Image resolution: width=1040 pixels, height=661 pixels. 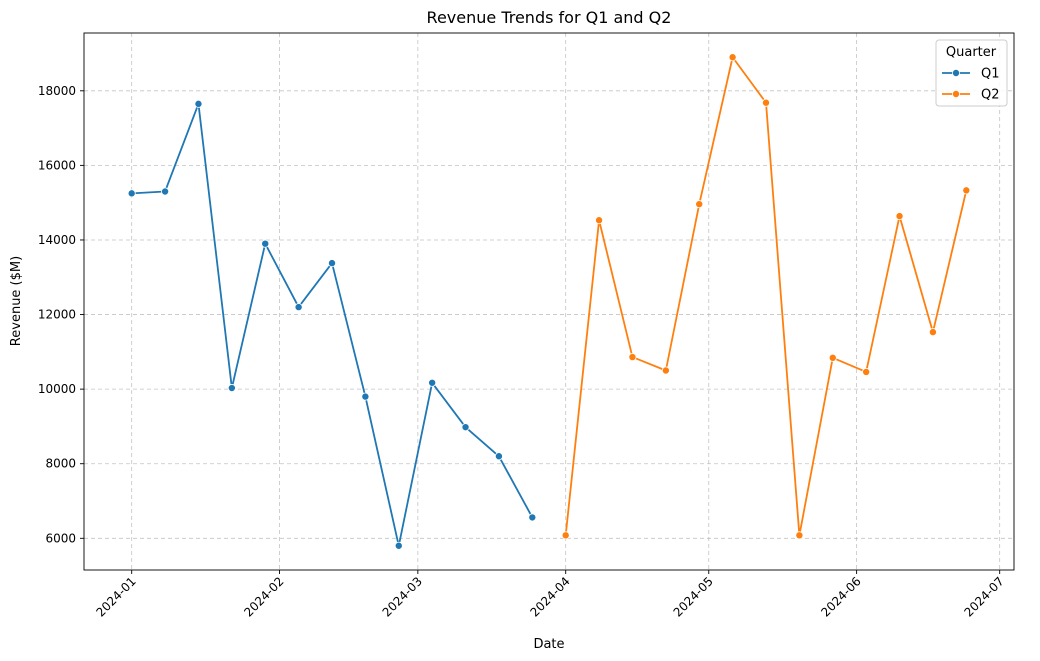 What do you see at coordinates (971, 52) in the screenshot?
I see `legend-title: Quarter` at bounding box center [971, 52].